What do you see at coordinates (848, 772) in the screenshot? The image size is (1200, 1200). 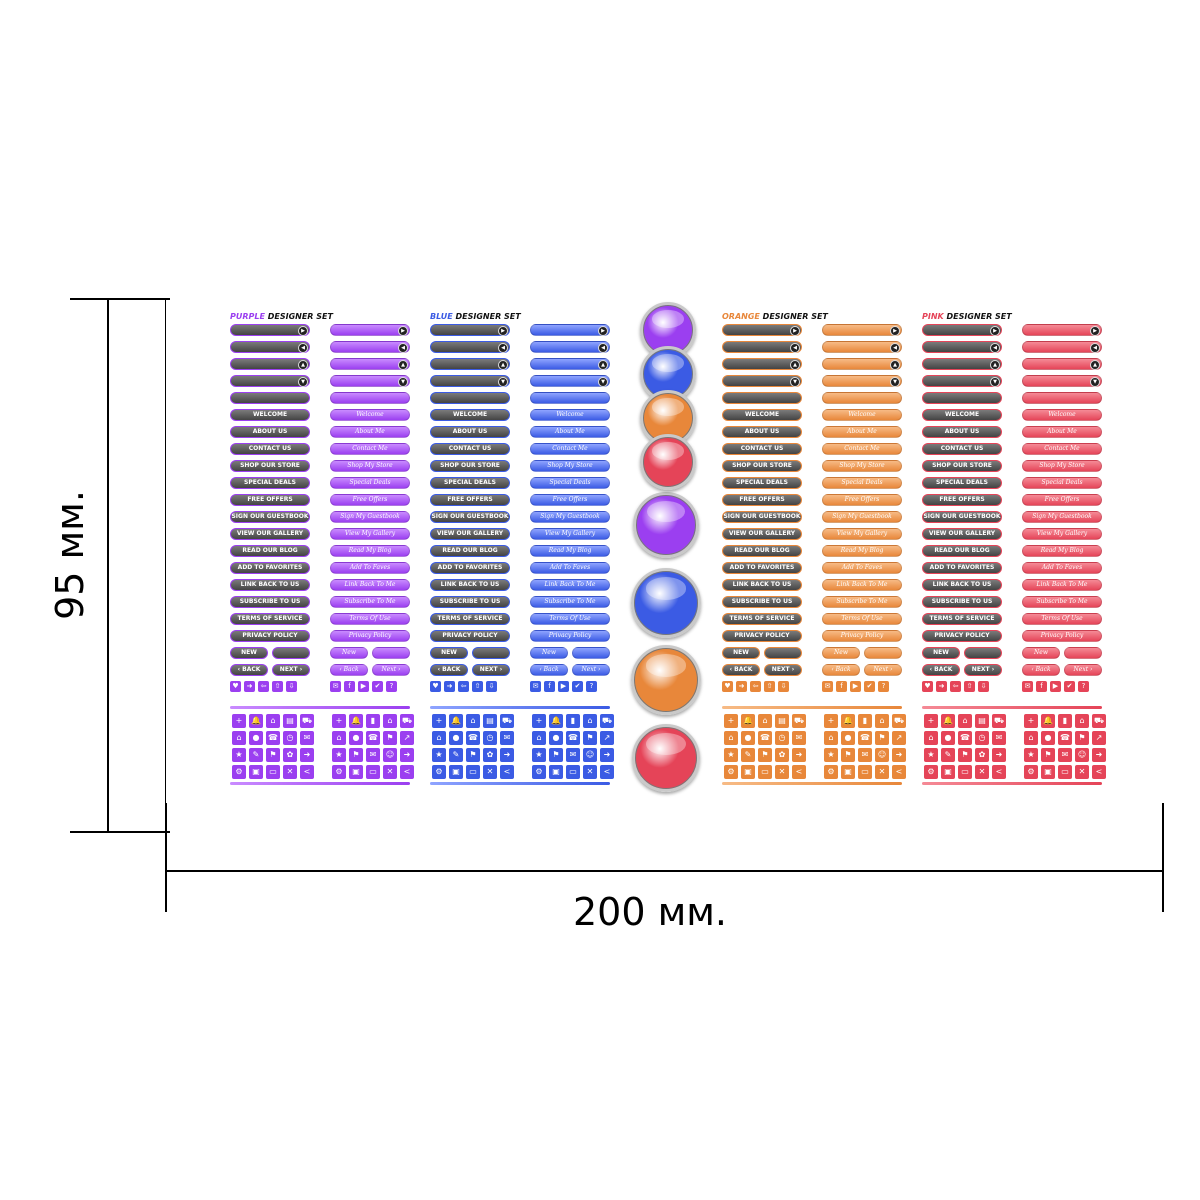 I see `app-icon: ▣` at bounding box center [848, 772].